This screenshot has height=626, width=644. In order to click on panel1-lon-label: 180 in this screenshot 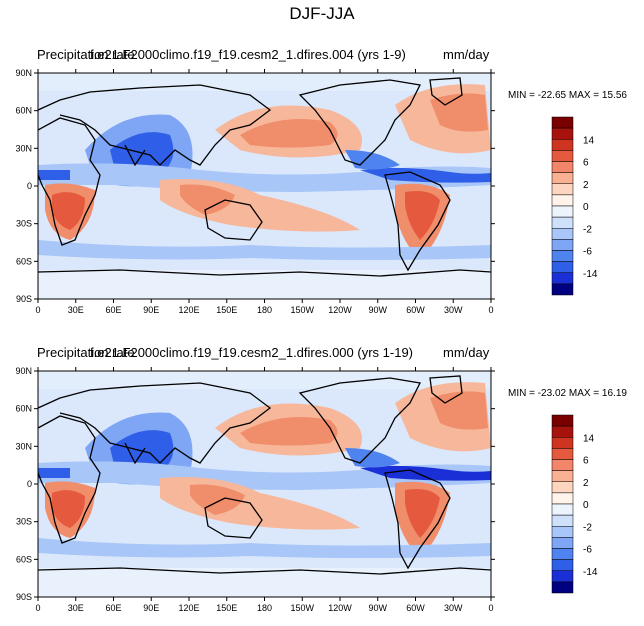, I will do `click(264, 310)`.